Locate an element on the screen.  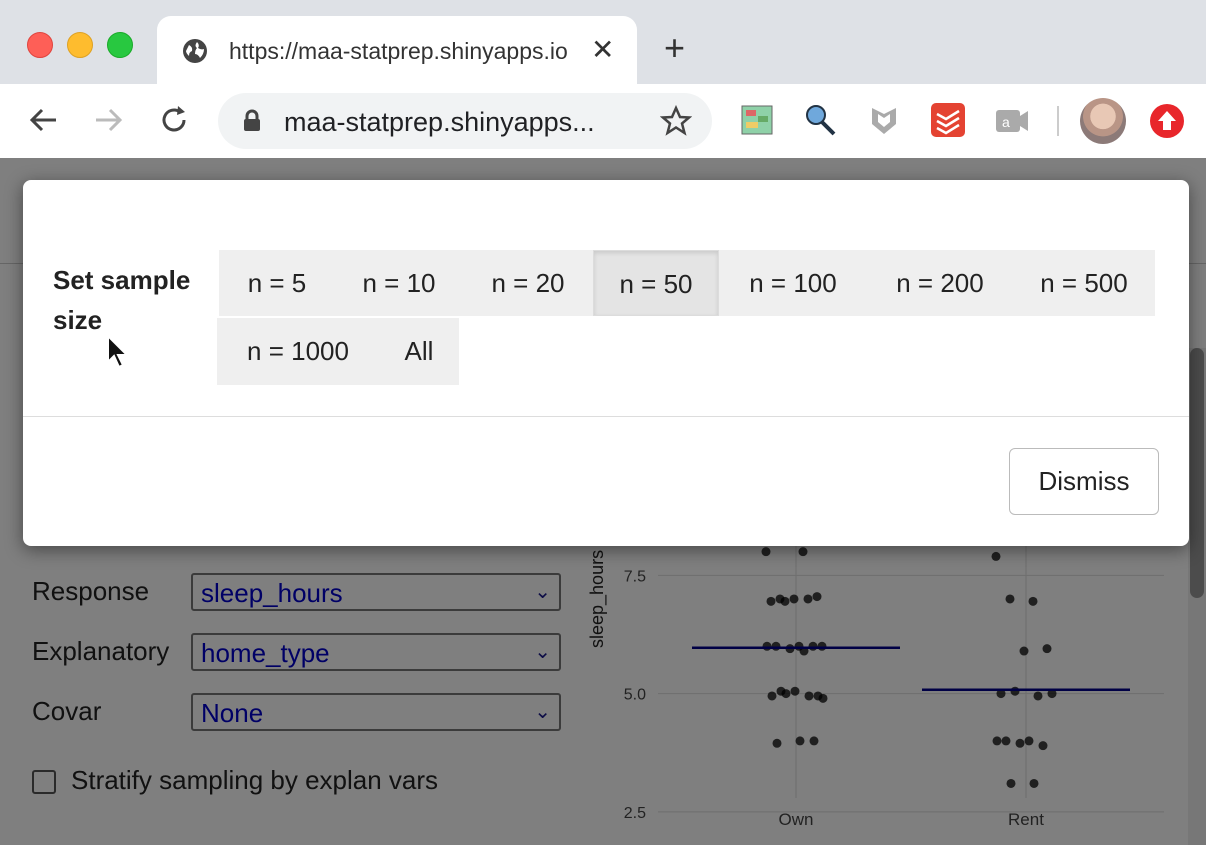
modal-divider is located at coordinates (606, 416).